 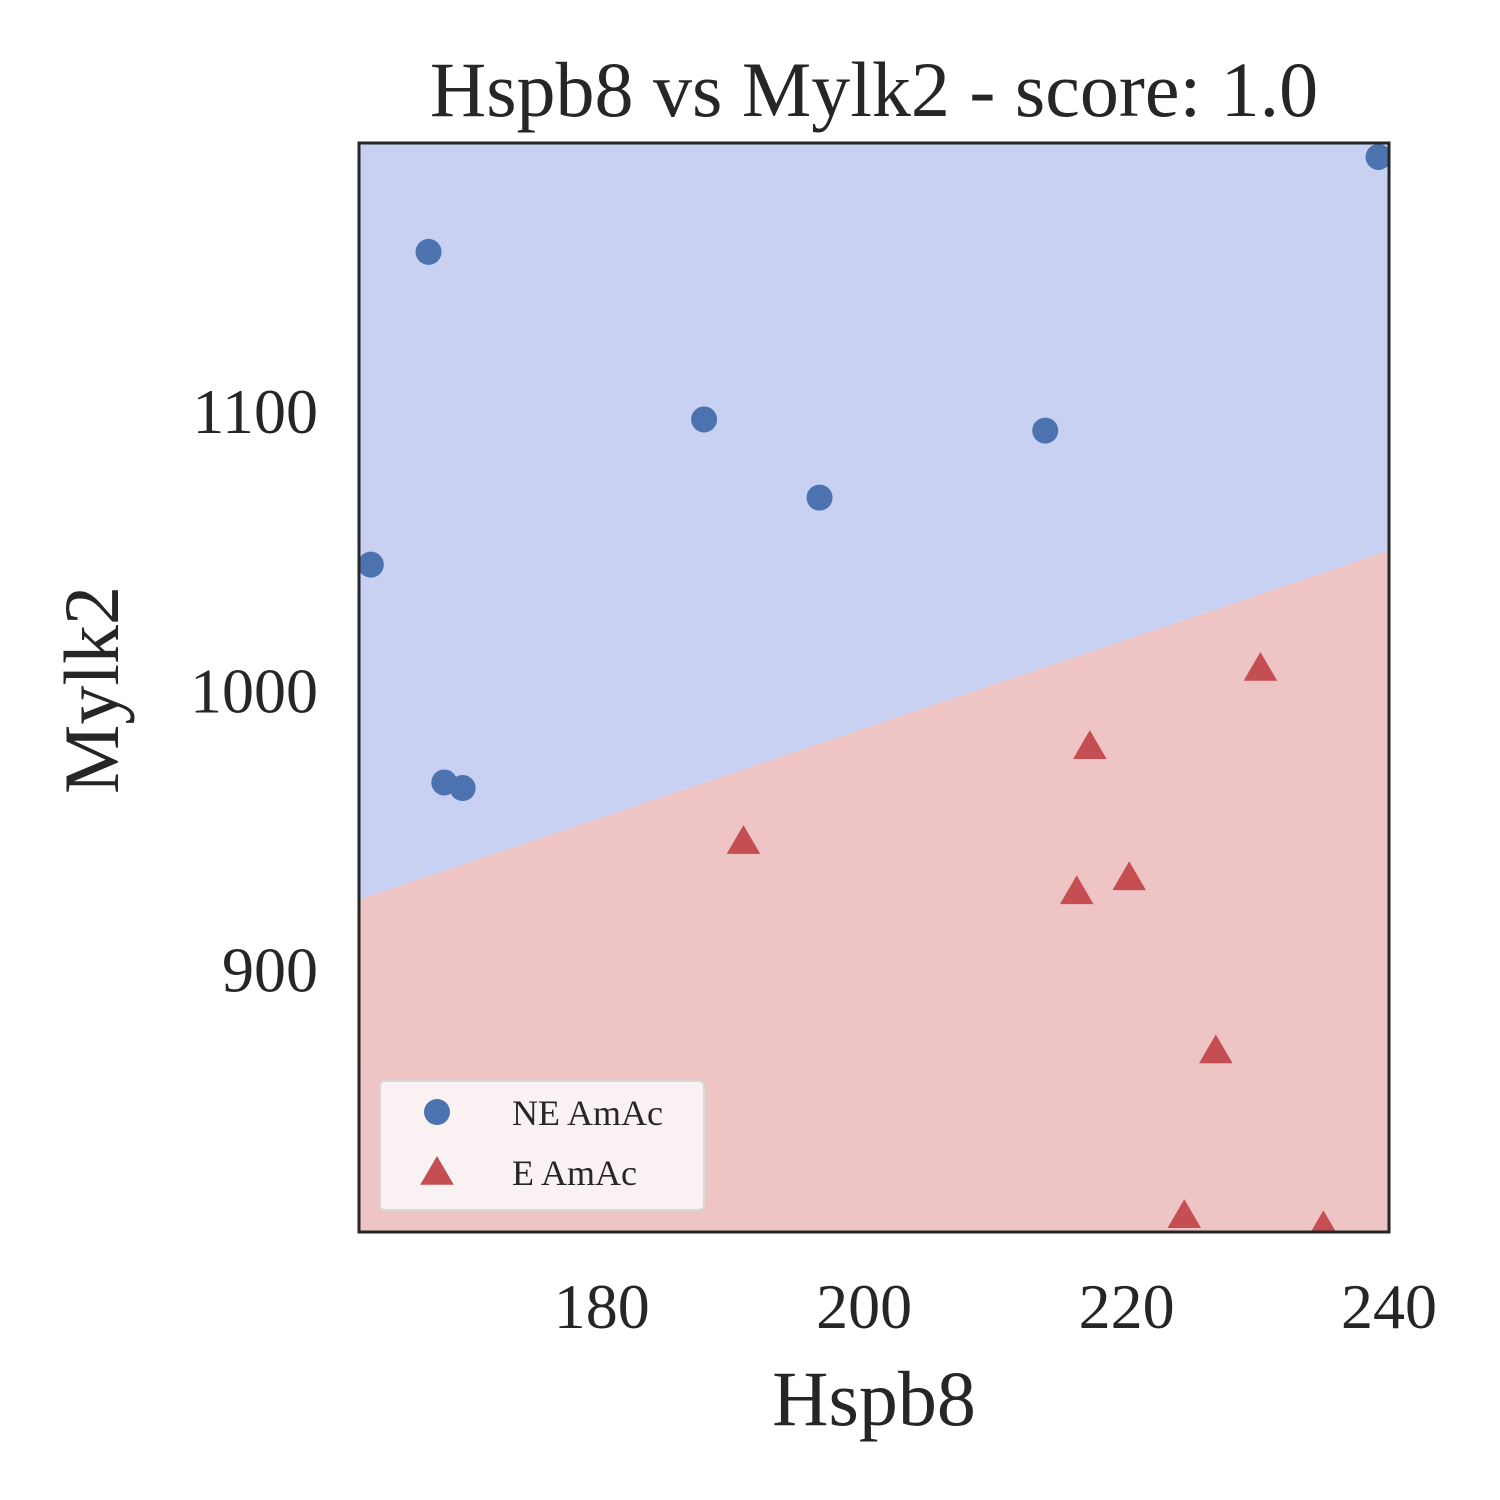 I want to click on x-tick-label-0: 180, so click(x=602, y=1306).